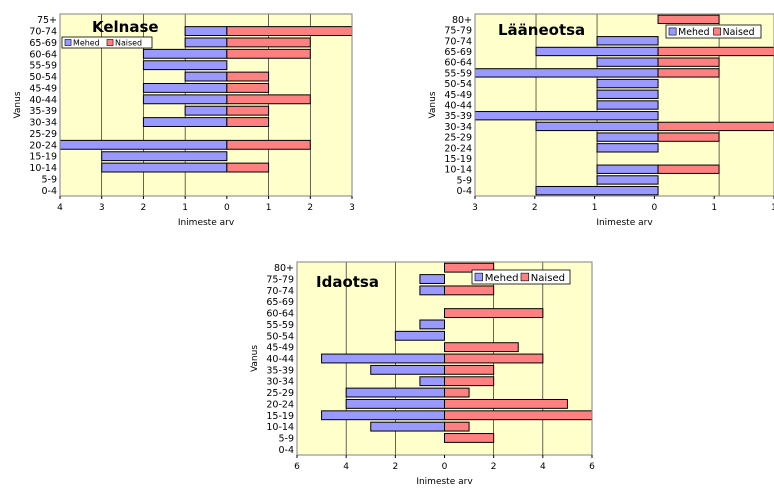  I want to click on chart-title: Lääneotsa, so click(541, 30).